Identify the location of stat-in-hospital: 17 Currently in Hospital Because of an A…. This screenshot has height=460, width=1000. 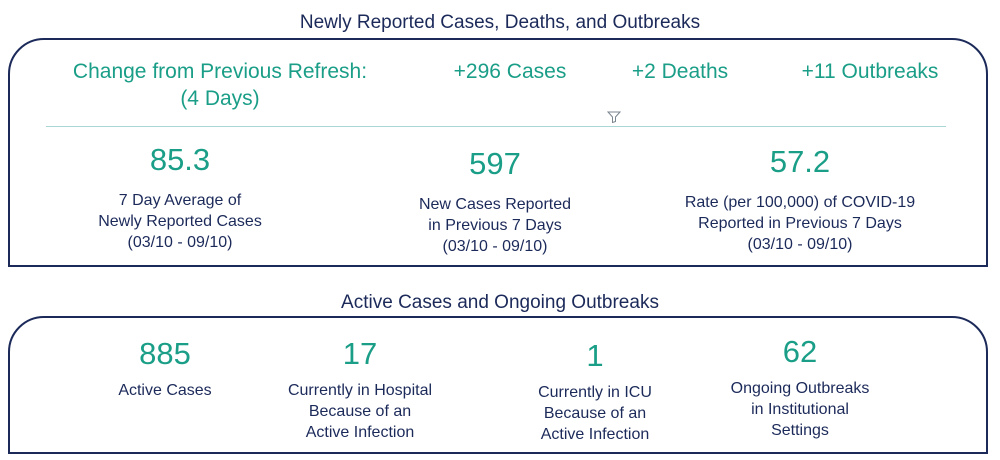
(360, 389).